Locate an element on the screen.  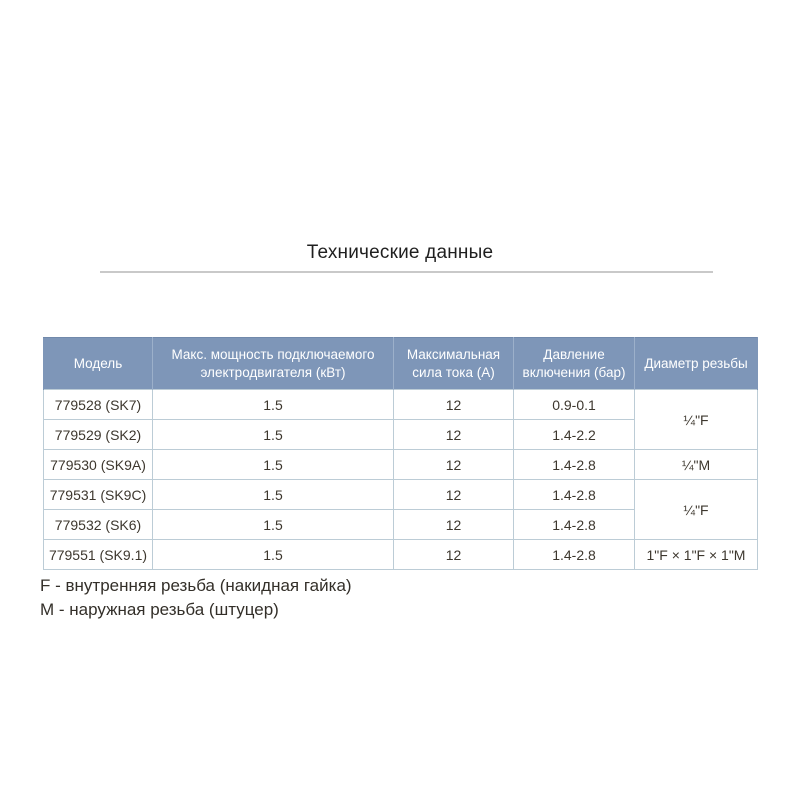
footnote-f: F - внутренняя резьба (накидная гайка) is located at coordinates (196, 585).